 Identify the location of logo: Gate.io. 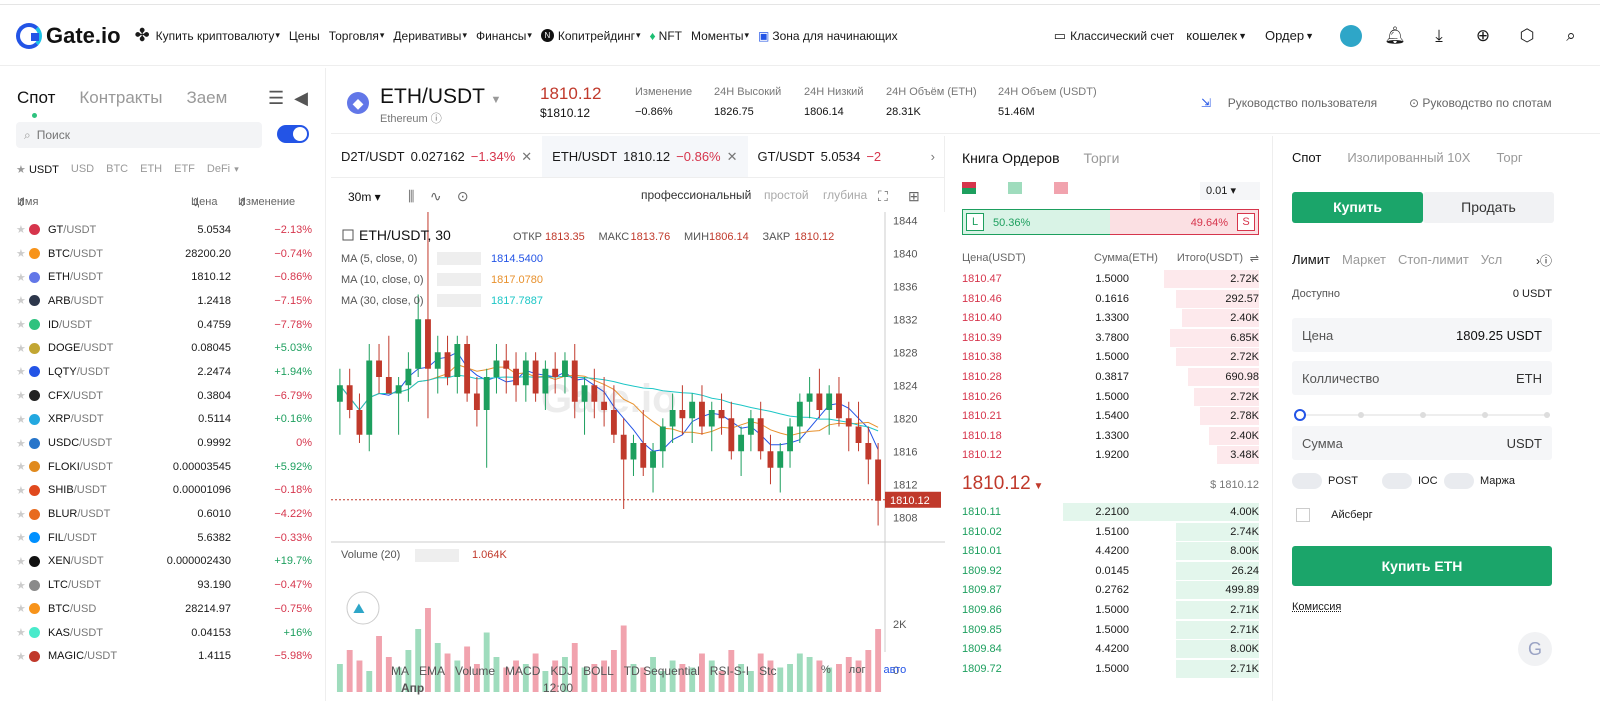
(68, 35).